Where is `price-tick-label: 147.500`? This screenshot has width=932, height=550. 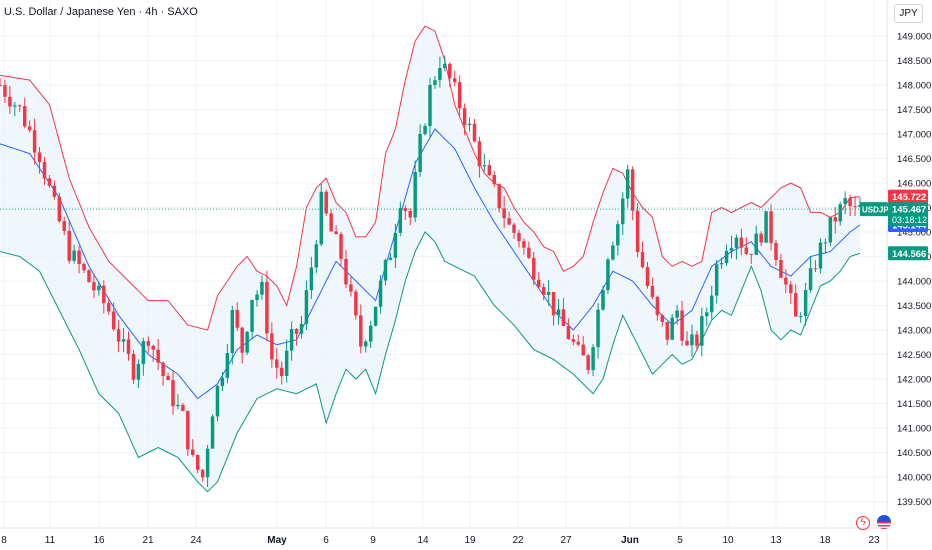 price-tick-label: 147.500 is located at coordinates (914, 110).